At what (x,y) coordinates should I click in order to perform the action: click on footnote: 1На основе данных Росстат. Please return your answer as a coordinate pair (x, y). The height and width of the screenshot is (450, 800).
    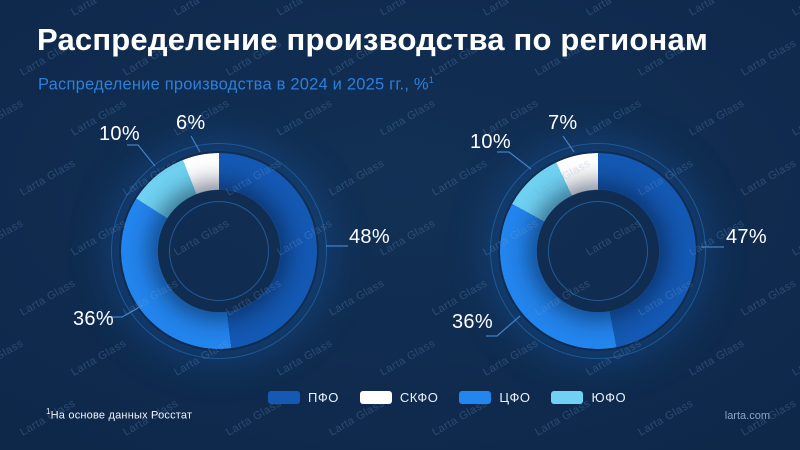
    Looking at the image, I should click on (119, 414).